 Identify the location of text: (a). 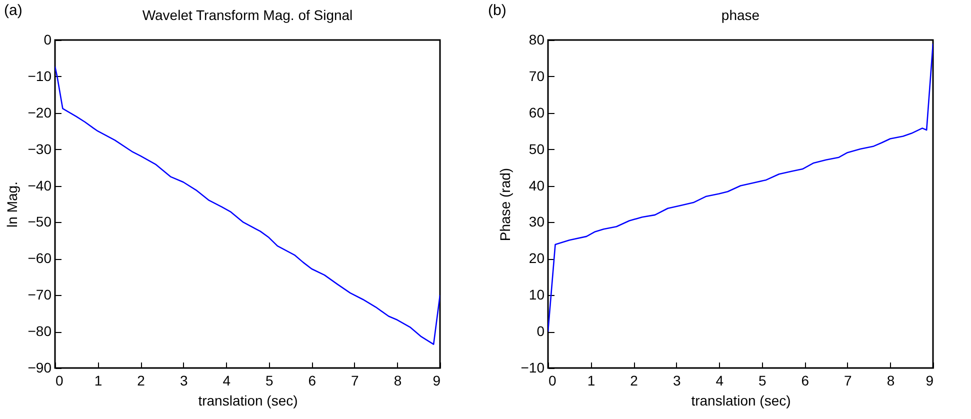
(13, 10).